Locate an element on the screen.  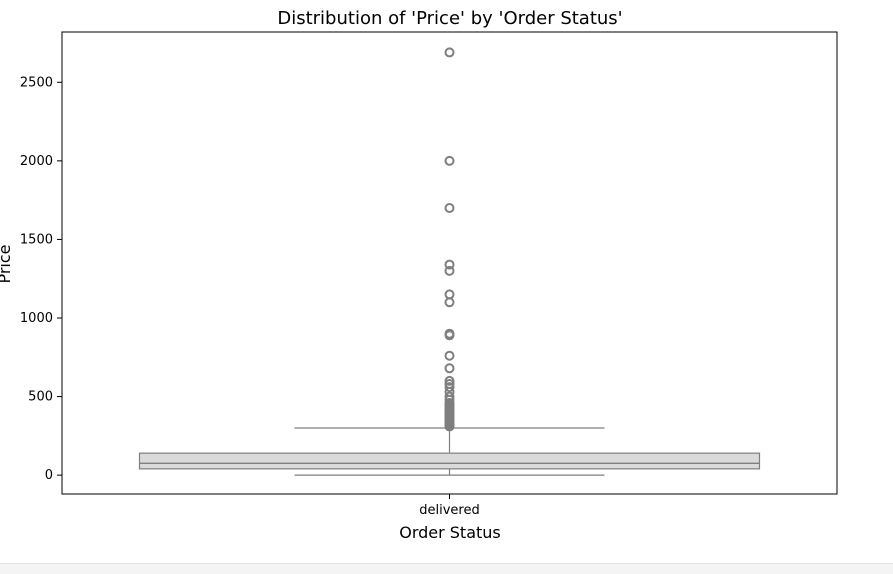
box-iqr is located at coordinates (449, 461).